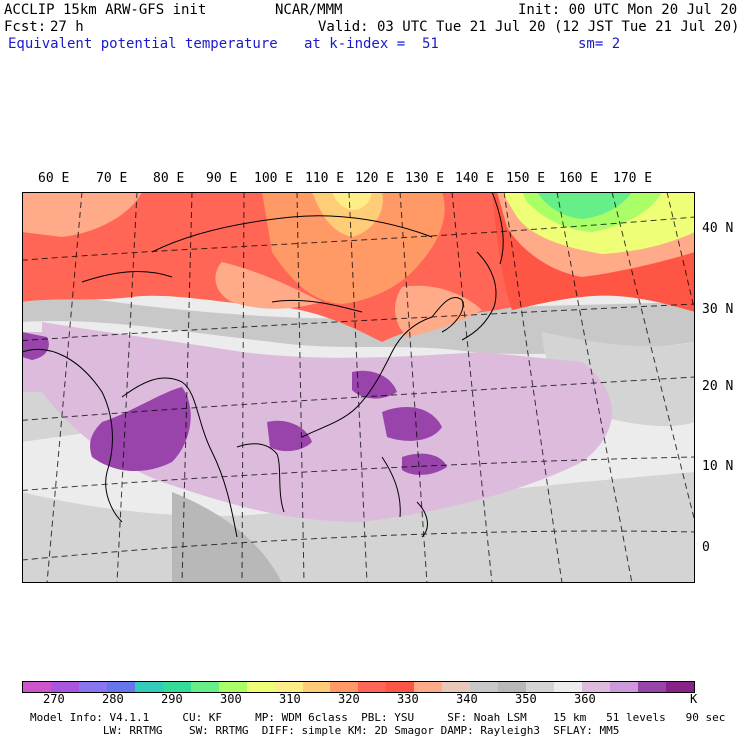  What do you see at coordinates (25, 27) in the screenshot?
I see `forecast-label: Fcst:` at bounding box center [25, 27].